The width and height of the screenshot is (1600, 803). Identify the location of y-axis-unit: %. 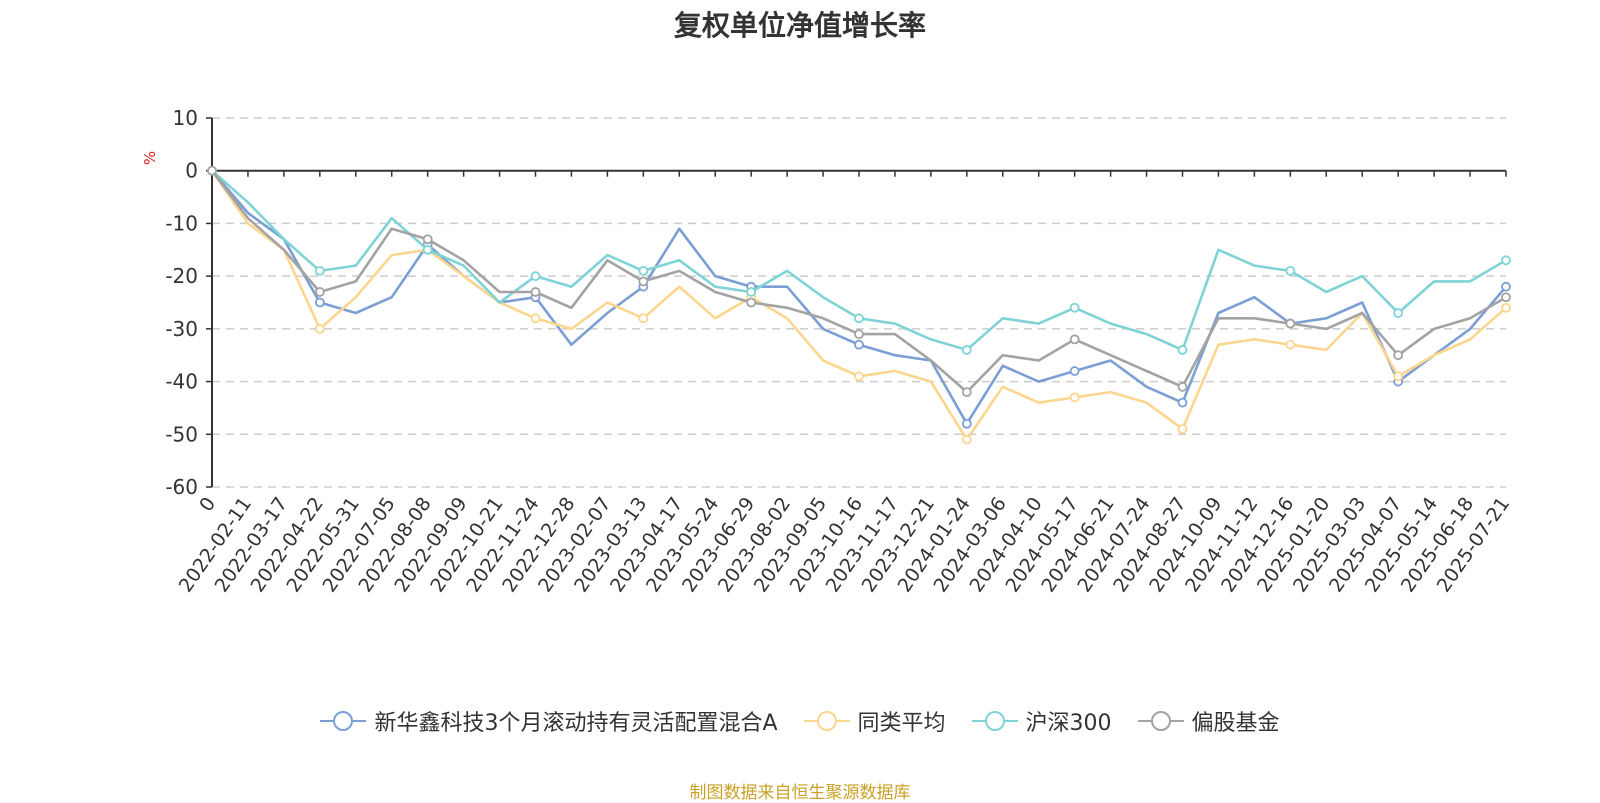
(150, 158).